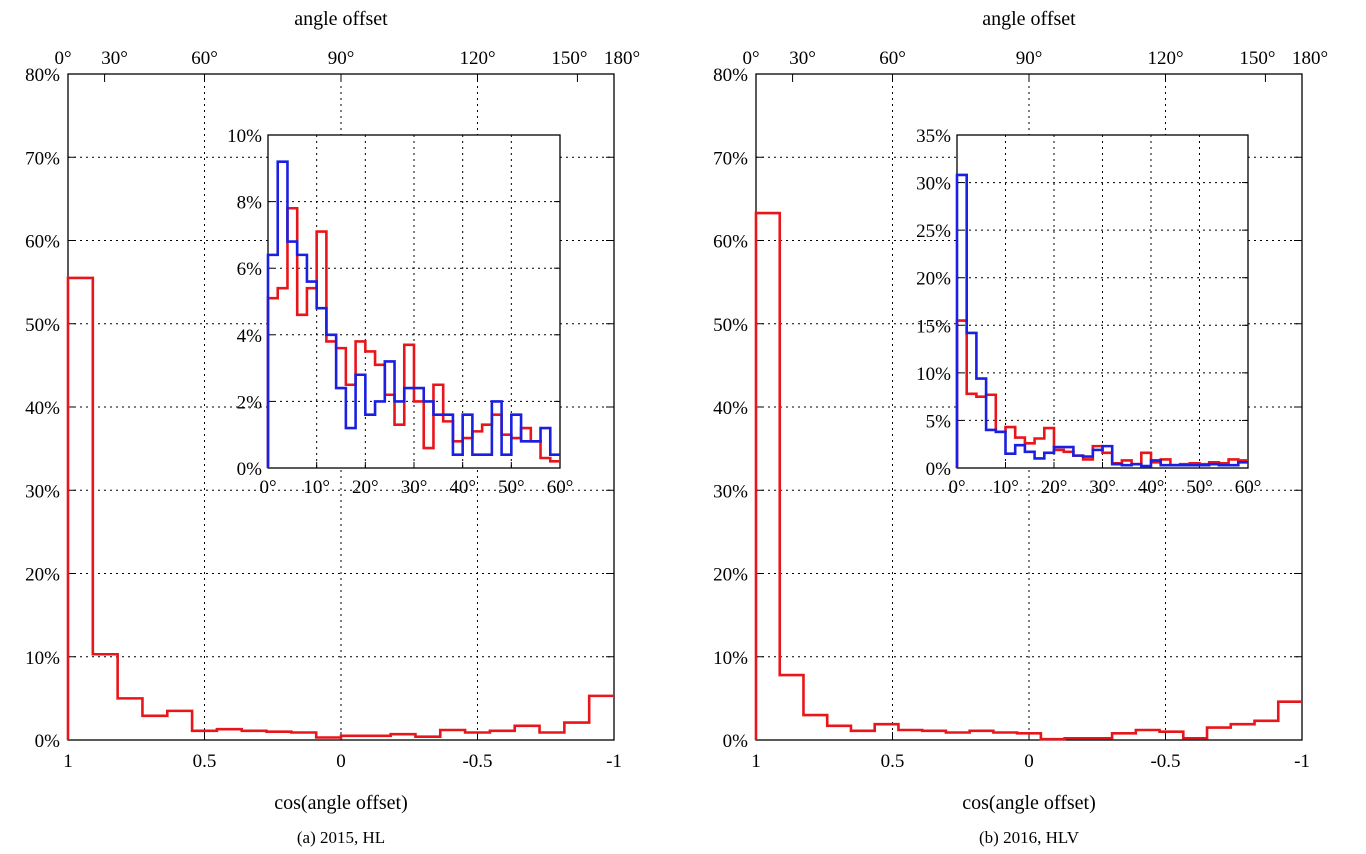 This screenshot has height=854, width=1366. Describe the element at coordinates (1029, 837) in the screenshot. I see `panel-caption: (b) 2016, HLV` at that location.